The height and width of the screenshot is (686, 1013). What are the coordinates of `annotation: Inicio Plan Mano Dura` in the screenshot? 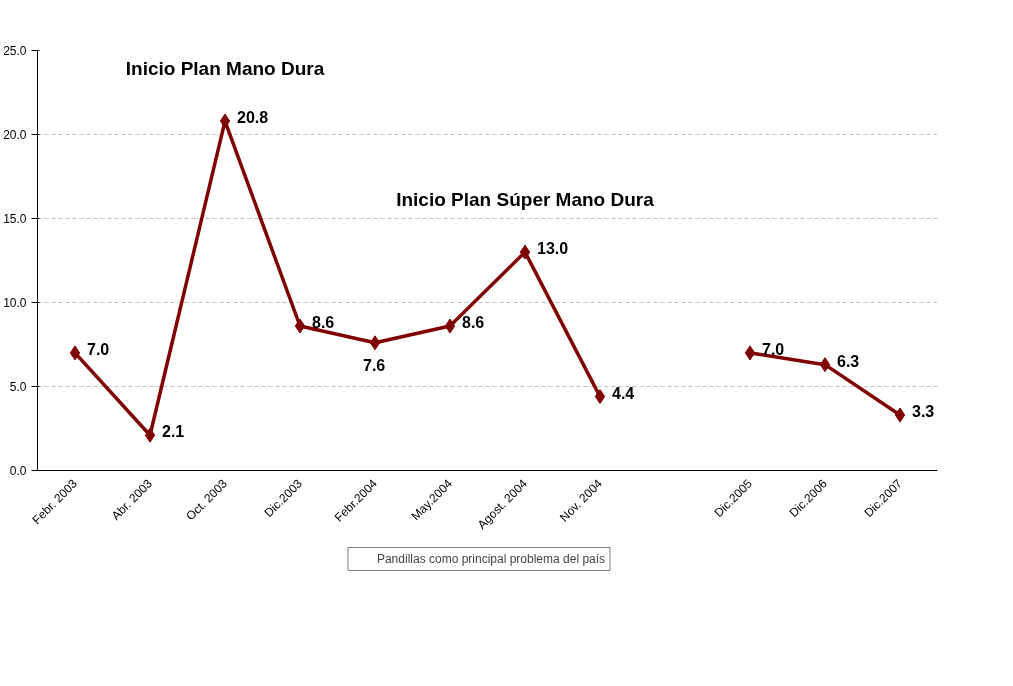 It's located at (225, 69).